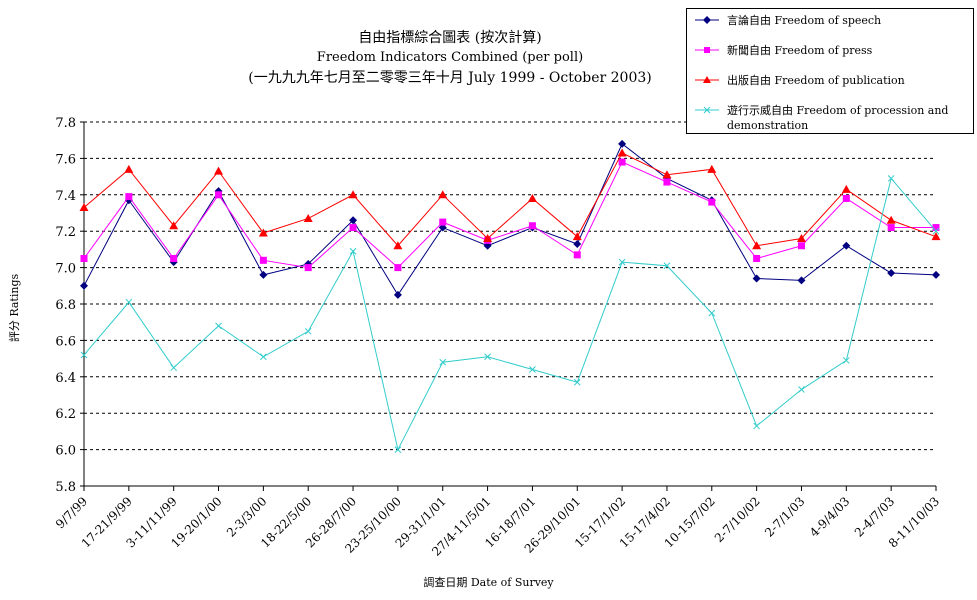 Image resolution: width=977 pixels, height=600 pixels. What do you see at coordinates (450, 38) in the screenshot?
I see `chart-title: 自由指標綜合圖表 (按次計算)` at bounding box center [450, 38].